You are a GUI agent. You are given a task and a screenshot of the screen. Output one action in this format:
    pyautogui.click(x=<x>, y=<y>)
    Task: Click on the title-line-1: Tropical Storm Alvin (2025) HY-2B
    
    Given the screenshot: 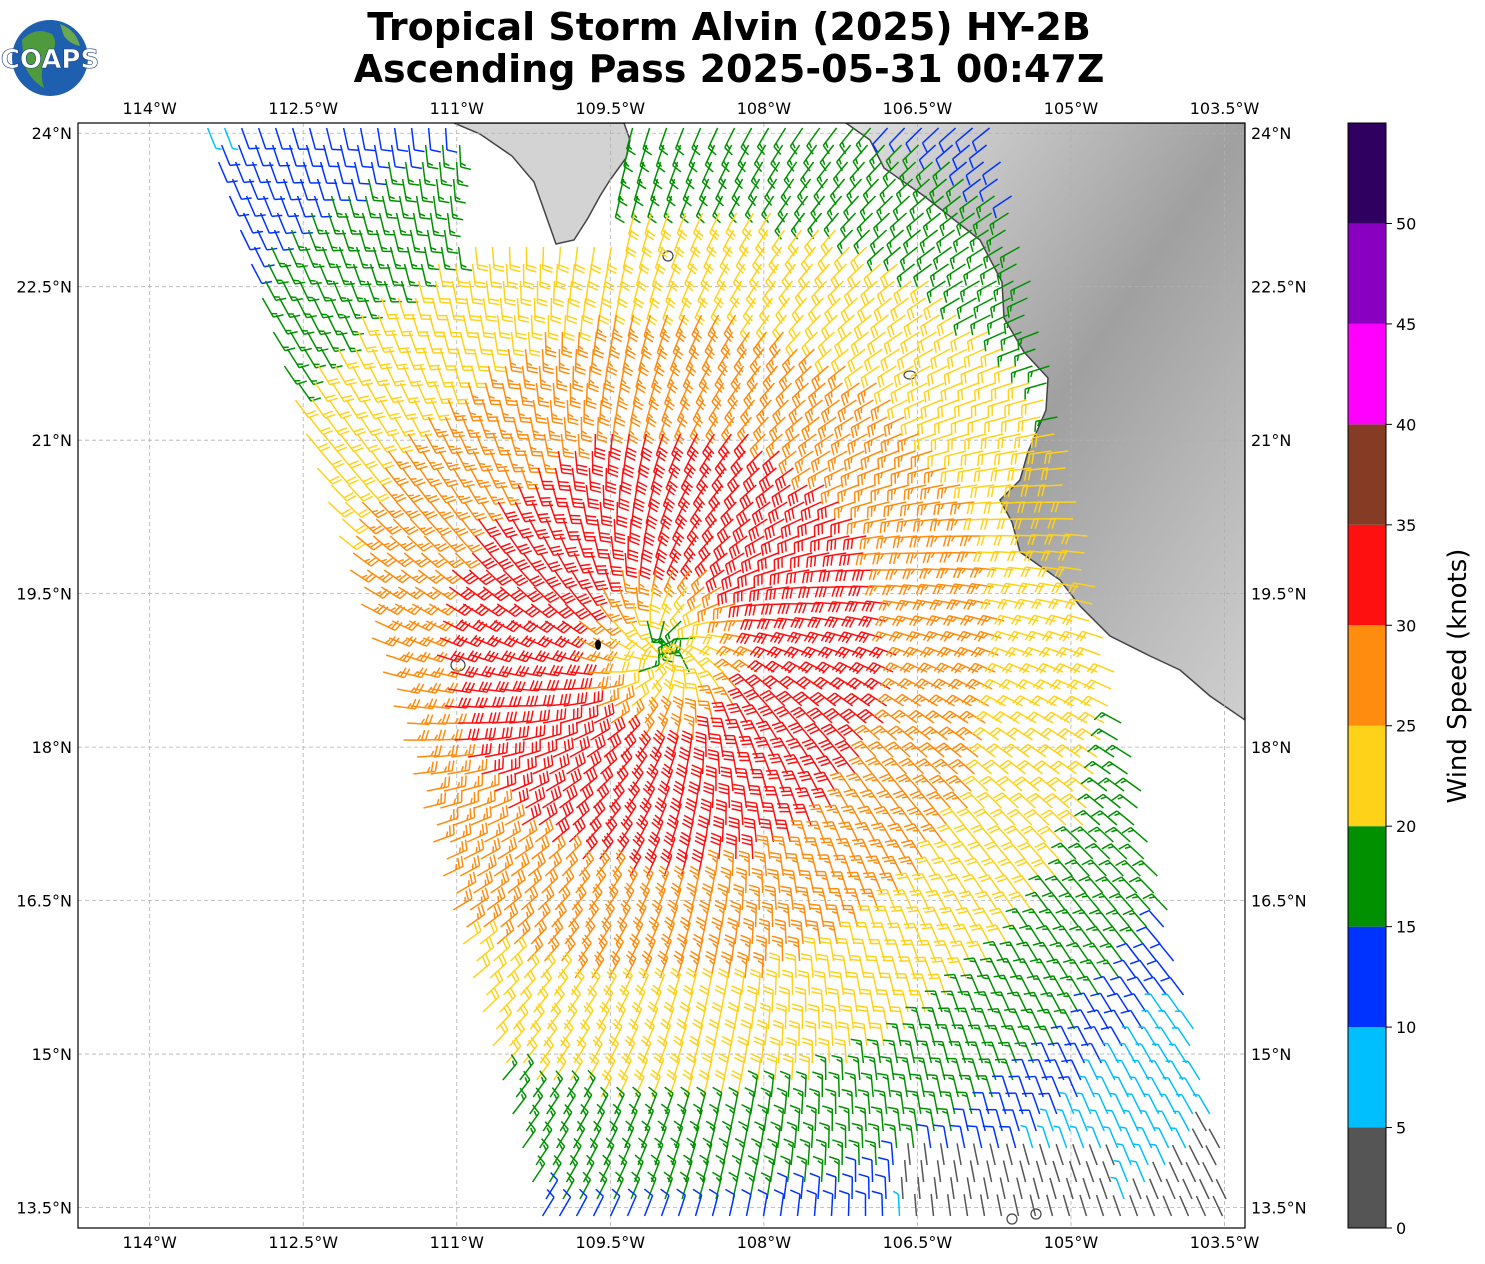 What is the action you would take?
    pyautogui.click(x=729, y=27)
    